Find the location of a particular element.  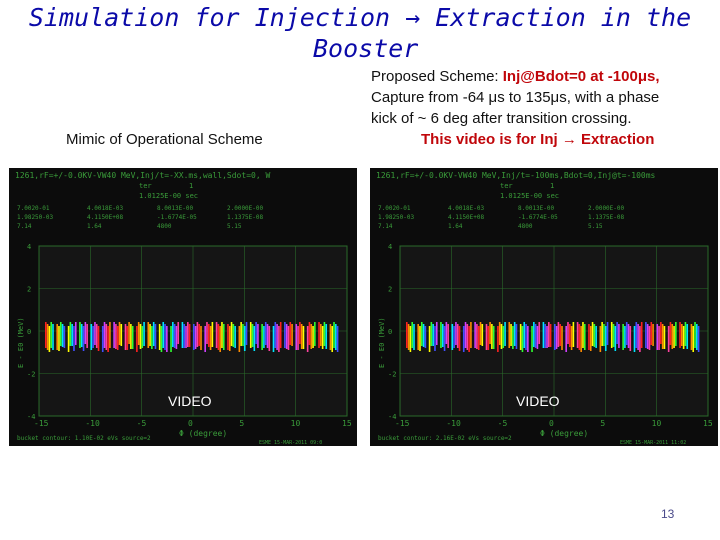

x-tick-label: -5 is located at coordinates (142, 423).